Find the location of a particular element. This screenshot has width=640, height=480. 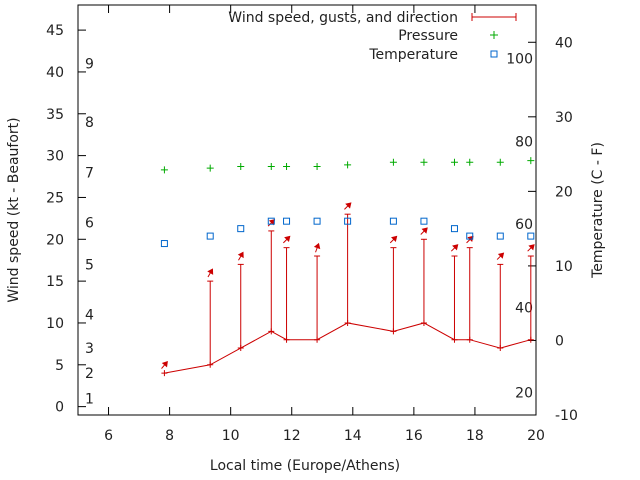

beaufort-label: 6 is located at coordinates (89, 224).